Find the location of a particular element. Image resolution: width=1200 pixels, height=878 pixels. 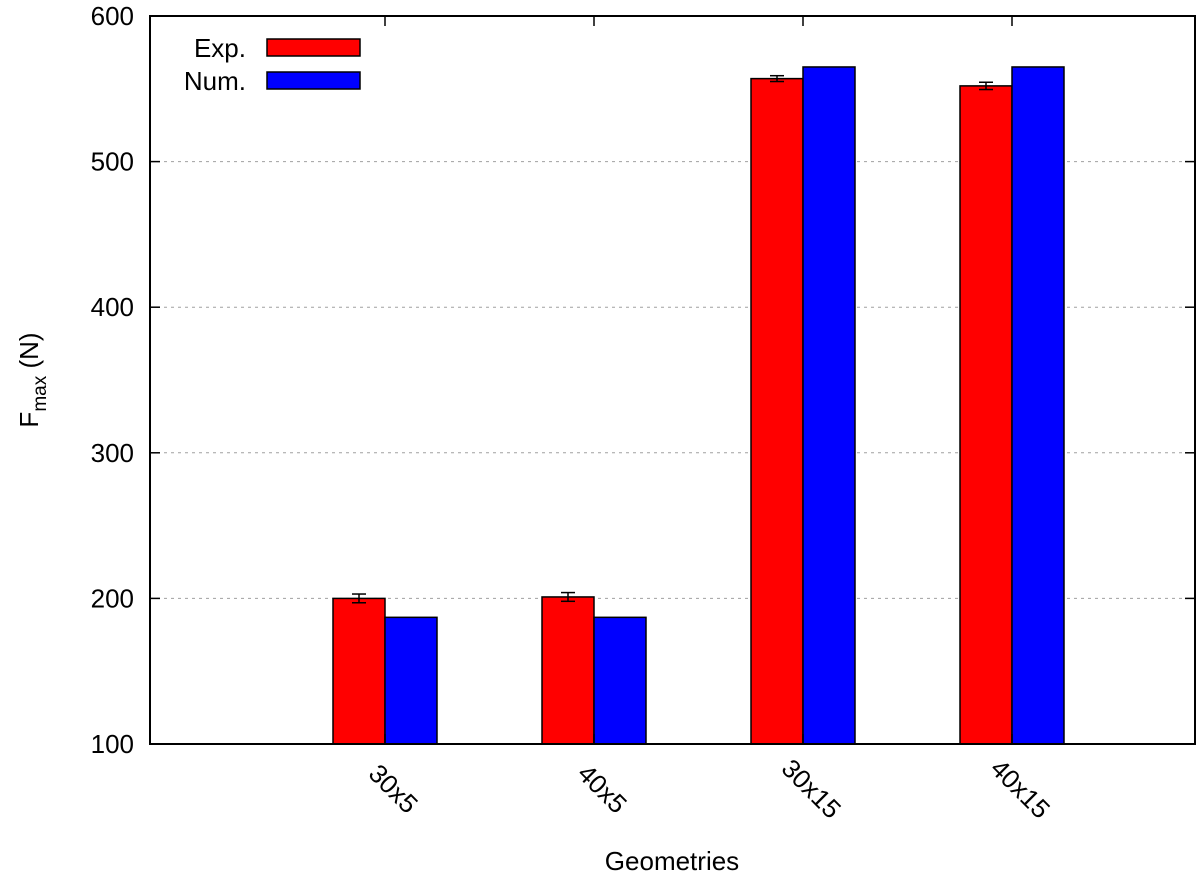

legend: Exp. Num. is located at coordinates (272, 64).